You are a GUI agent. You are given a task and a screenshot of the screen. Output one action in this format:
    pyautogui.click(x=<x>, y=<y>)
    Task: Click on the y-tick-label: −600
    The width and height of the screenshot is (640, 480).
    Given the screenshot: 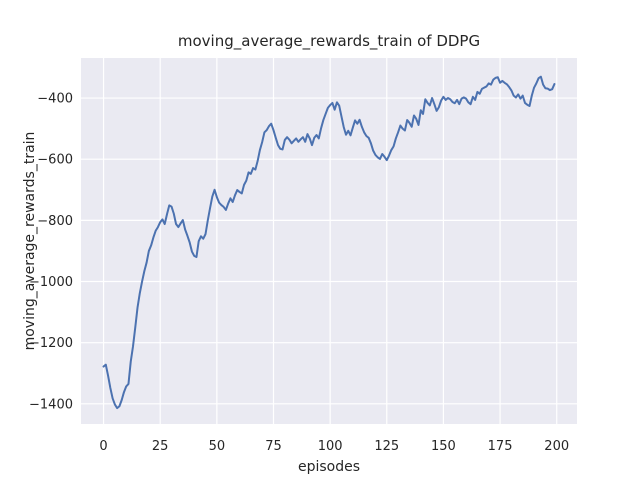 What is the action you would take?
    pyautogui.click(x=55, y=160)
    